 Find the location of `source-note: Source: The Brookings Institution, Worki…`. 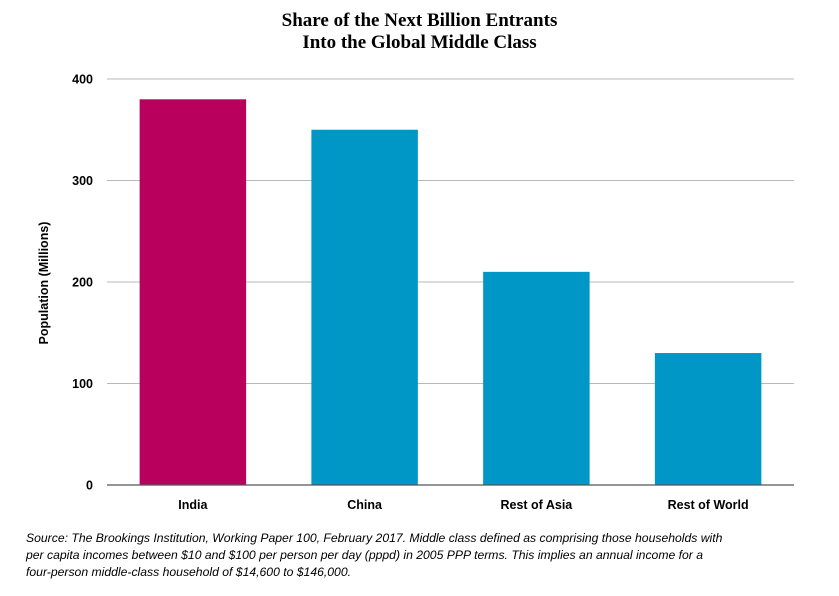

source-note: Source: The Brookings Institution, Worki… is located at coordinates (426, 555).